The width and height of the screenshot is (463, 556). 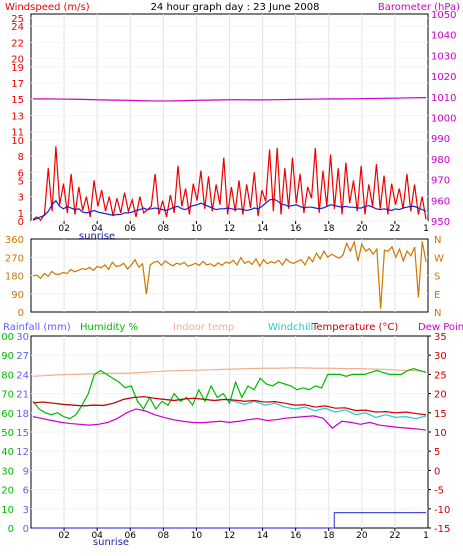 What do you see at coordinates (11, 529) in the screenshot?
I see `humidity-tick-label: 0` at bounding box center [11, 529].